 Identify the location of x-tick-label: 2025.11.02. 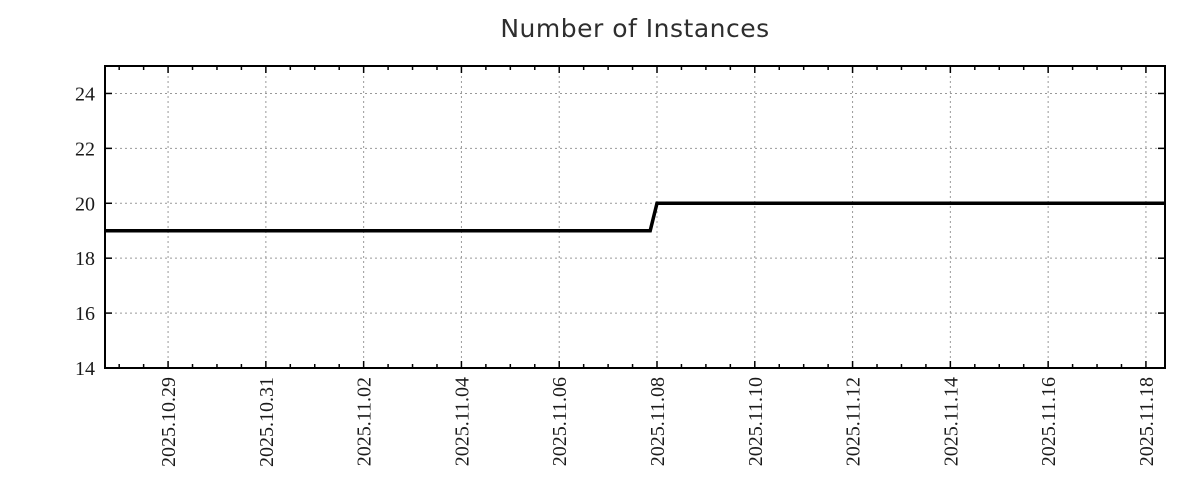
(365, 421).